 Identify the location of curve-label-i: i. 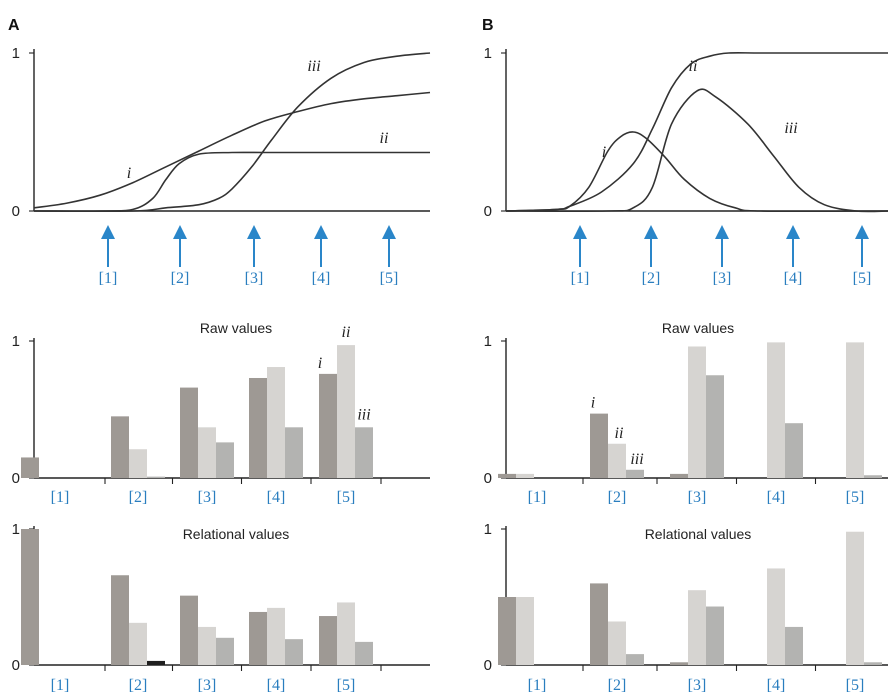
(604, 152).